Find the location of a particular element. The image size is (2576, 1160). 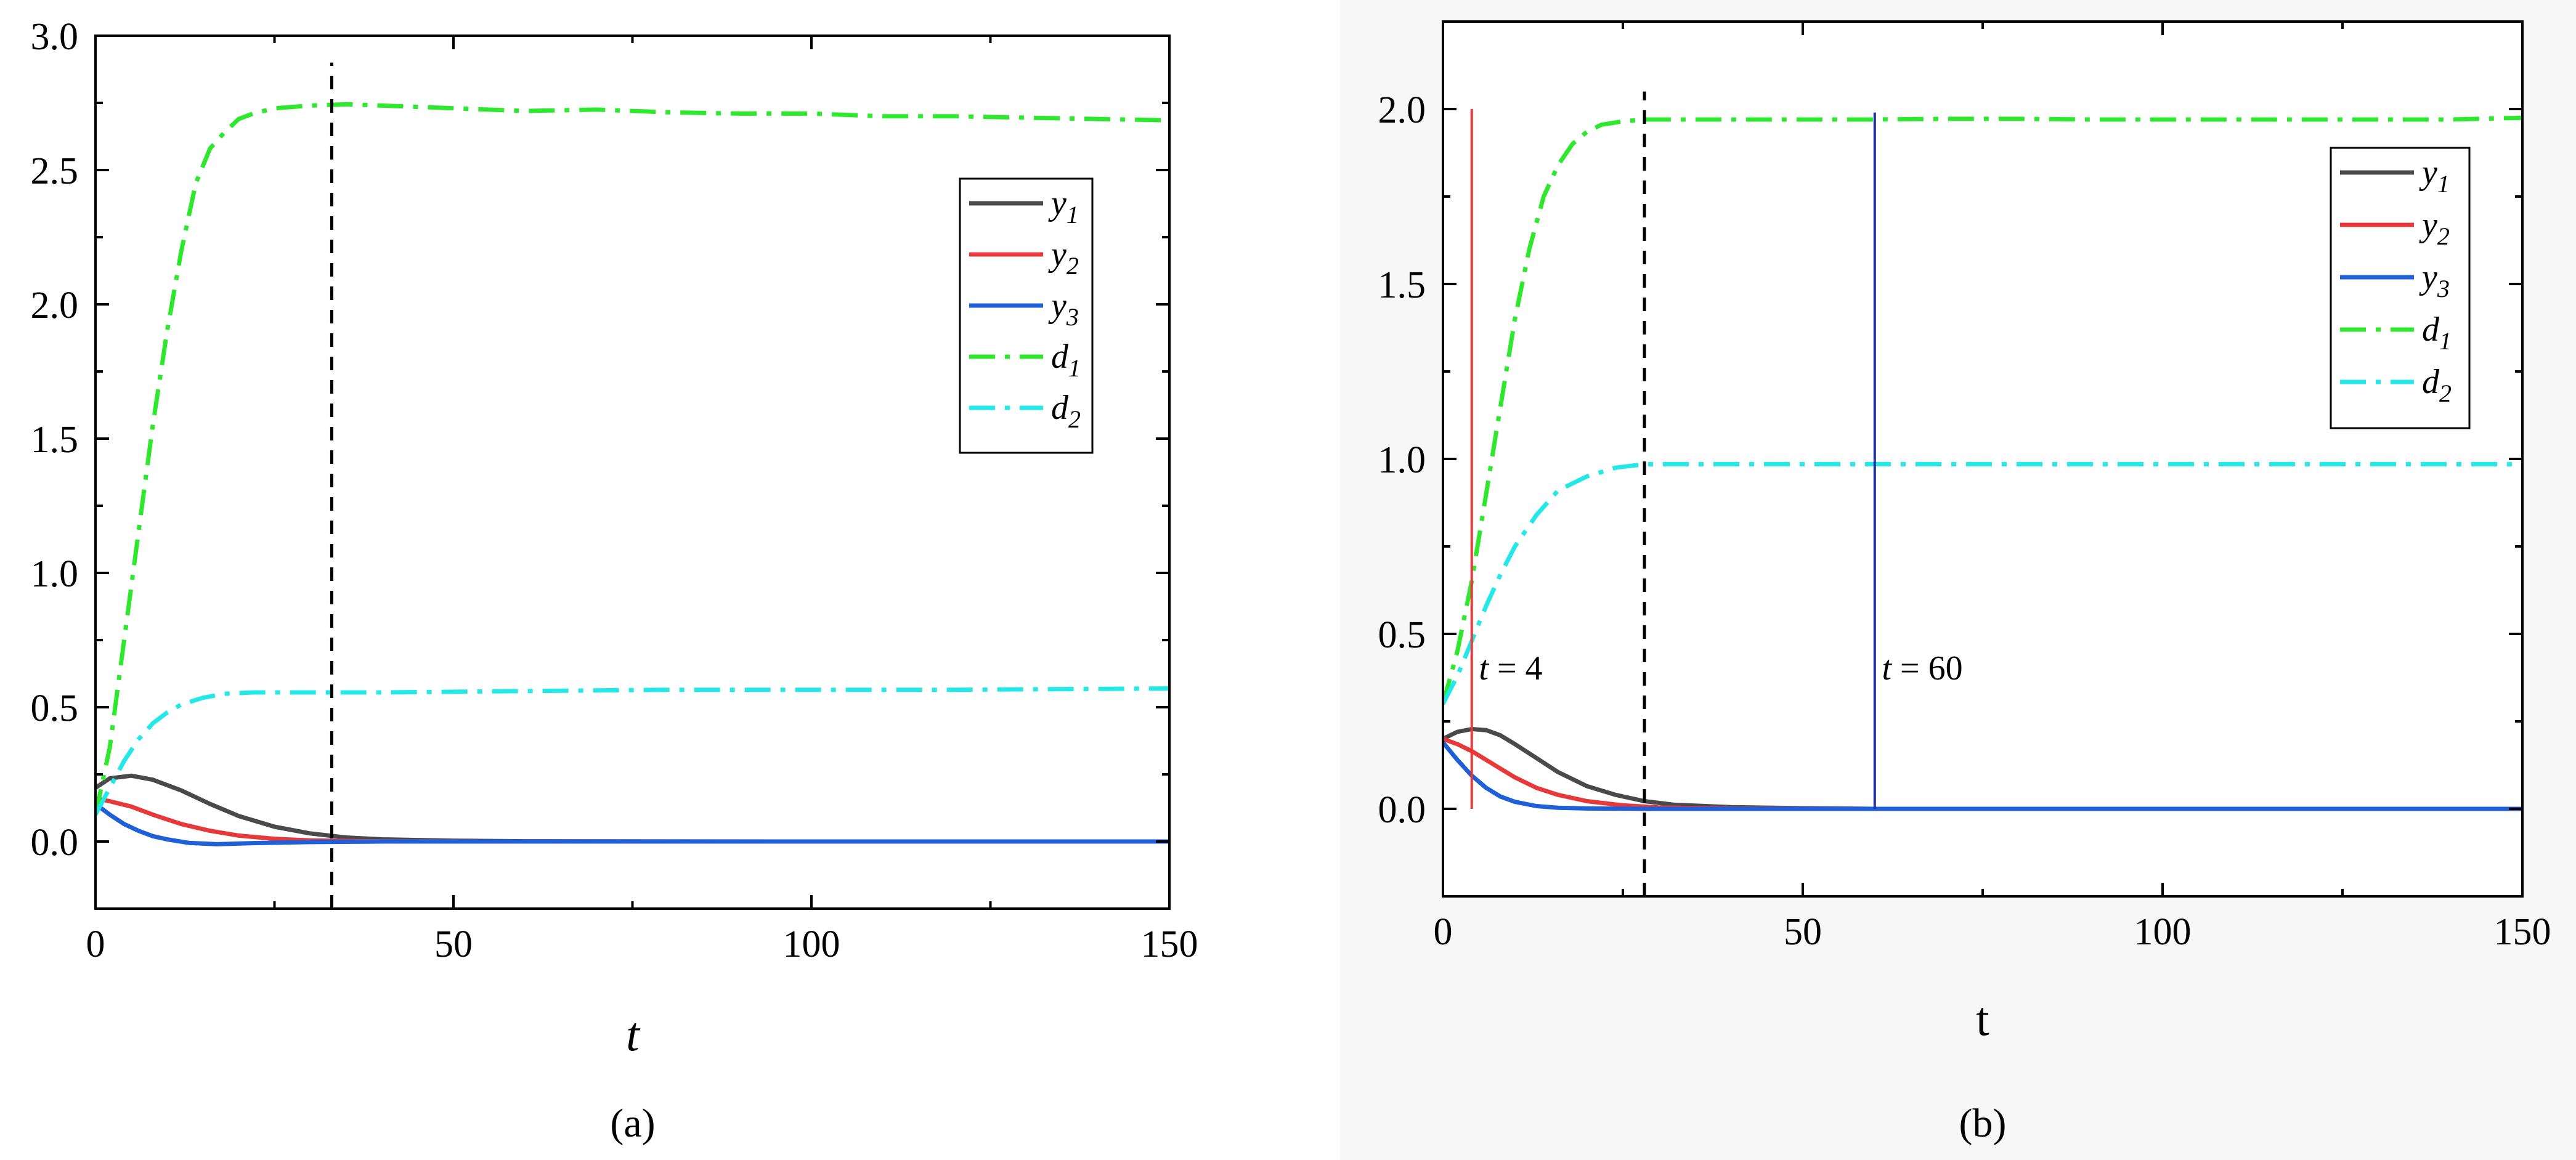

y-tick-label: 3.0 is located at coordinates (55, 37).